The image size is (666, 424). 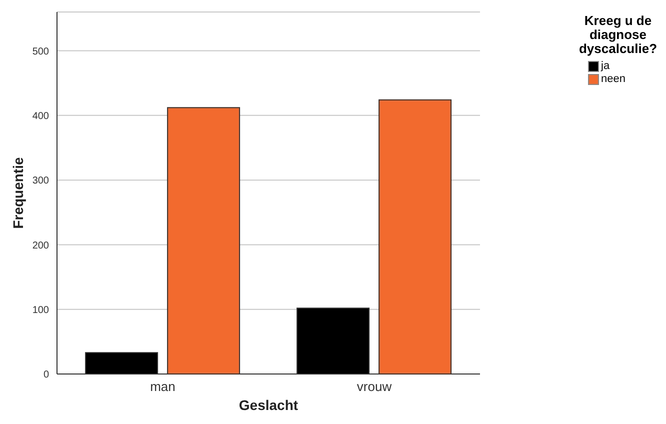 I want to click on y-tick-label: 300, so click(x=41, y=181).